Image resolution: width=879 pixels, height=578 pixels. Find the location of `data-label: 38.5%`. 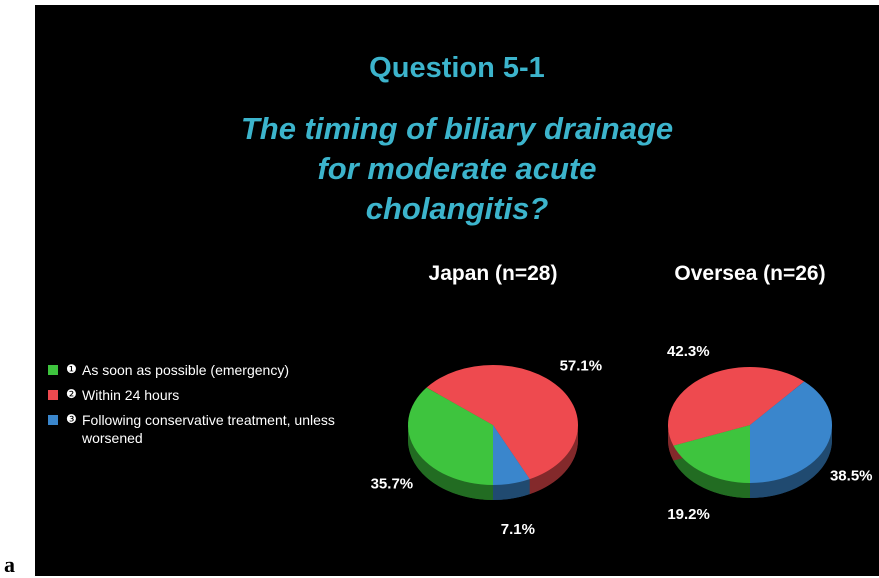

data-label: 38.5% is located at coordinates (851, 476).